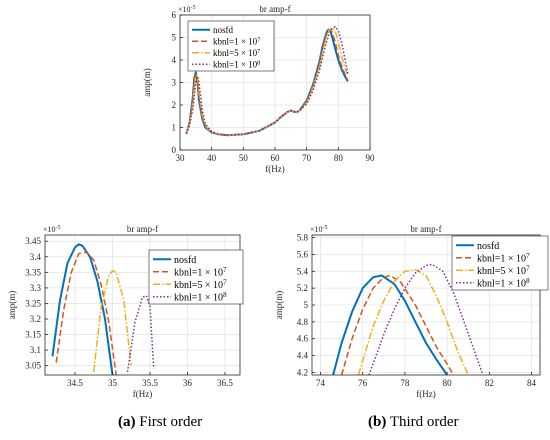 The width and height of the screenshot is (550, 440). Describe the element at coordinates (36, 288) in the screenshot. I see `y-tick-label: 3.3` at that location.